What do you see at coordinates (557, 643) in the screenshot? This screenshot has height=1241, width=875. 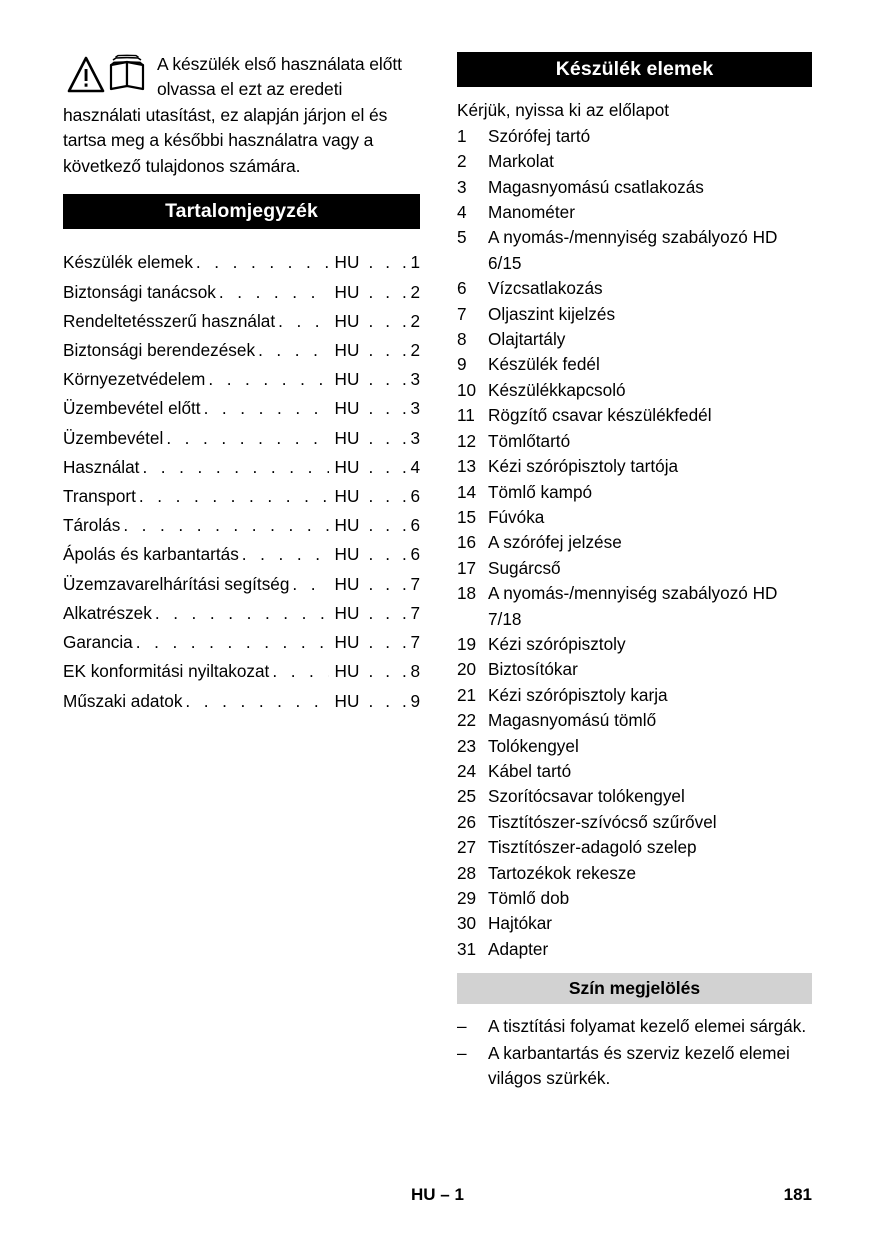 I see `list-item-label: Kézi szórópisztoly` at bounding box center [557, 643].